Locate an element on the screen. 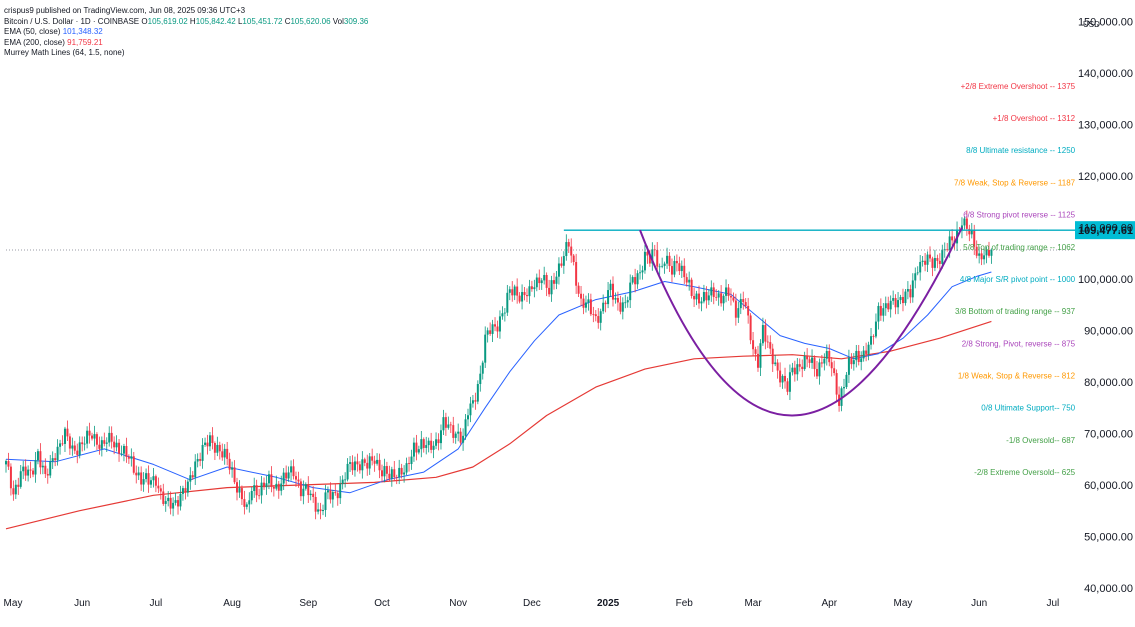  open-label: O is located at coordinates (144, 21).